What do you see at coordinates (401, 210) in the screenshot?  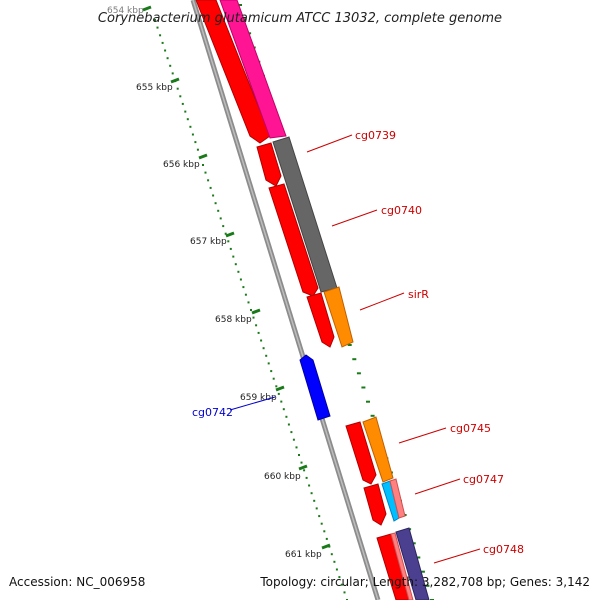 I see `label-cg0740: cg0740` at bounding box center [401, 210].